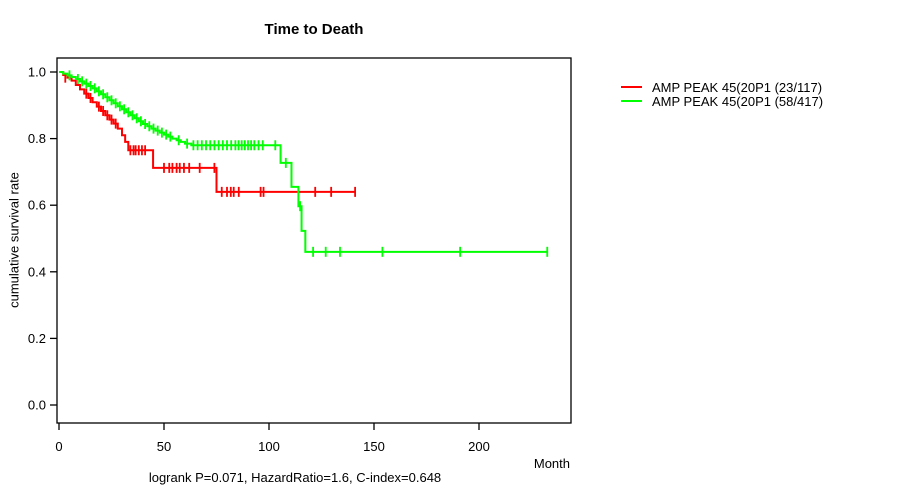 The width and height of the screenshot is (900, 500). I want to click on y-tick-label: 1.0, so click(37, 72).